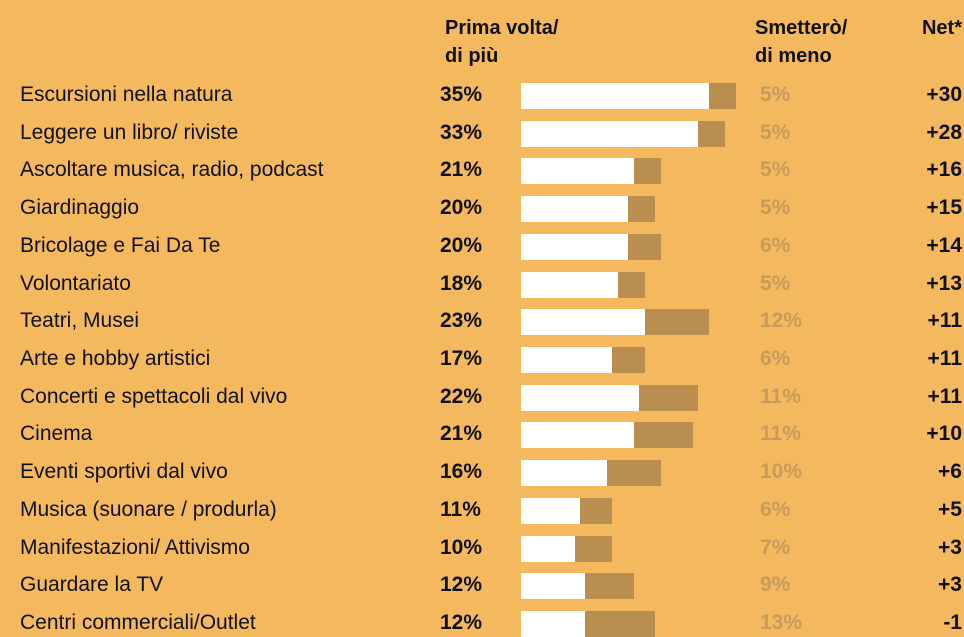 This screenshot has height=637, width=964. What do you see at coordinates (148, 509) in the screenshot?
I see `category-label: Musica (suonare / produrla)` at bounding box center [148, 509].